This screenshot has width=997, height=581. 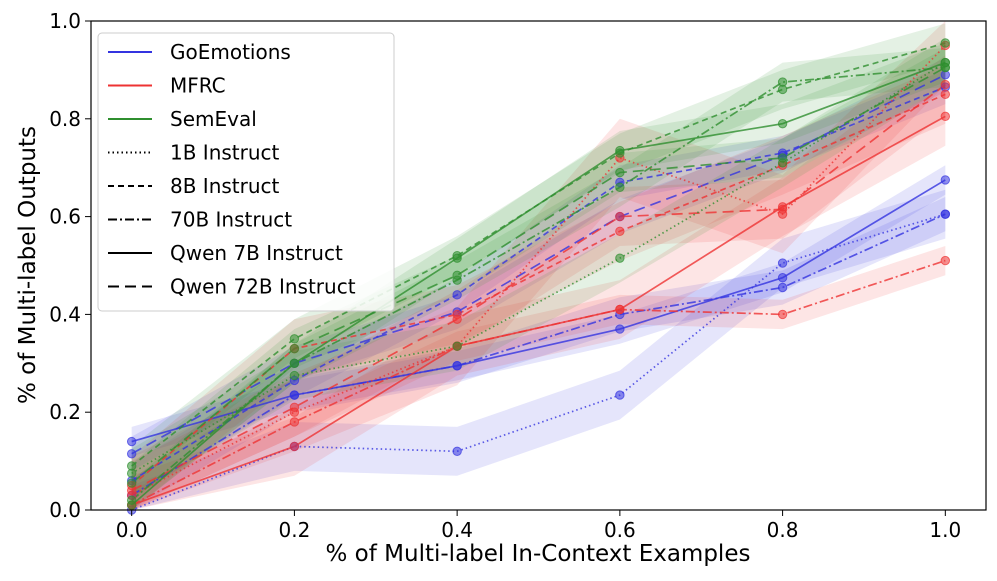 What do you see at coordinates (65, 119) in the screenshot?
I see `y-tick-label: 0.8` at bounding box center [65, 119].